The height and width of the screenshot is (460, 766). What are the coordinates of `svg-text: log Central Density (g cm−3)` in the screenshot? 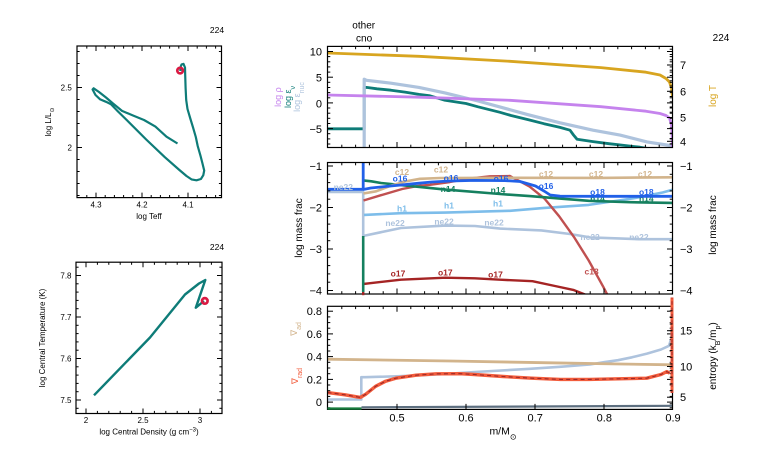 It's located at (149, 432).